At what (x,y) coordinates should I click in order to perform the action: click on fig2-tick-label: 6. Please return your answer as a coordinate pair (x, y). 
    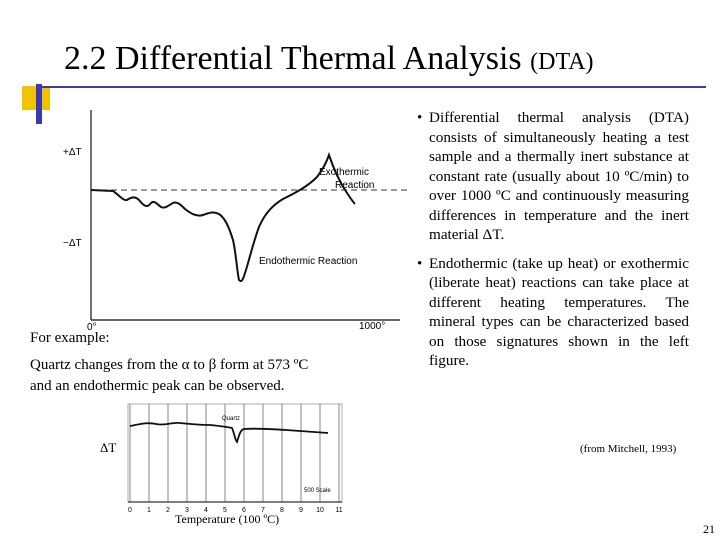
    Looking at the image, I should click on (244, 510).